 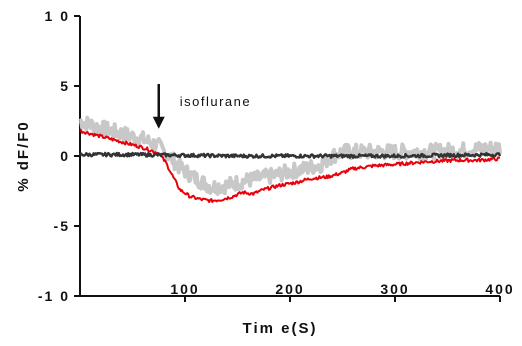 I want to click on x-tick-label: 100, so click(x=184, y=289).